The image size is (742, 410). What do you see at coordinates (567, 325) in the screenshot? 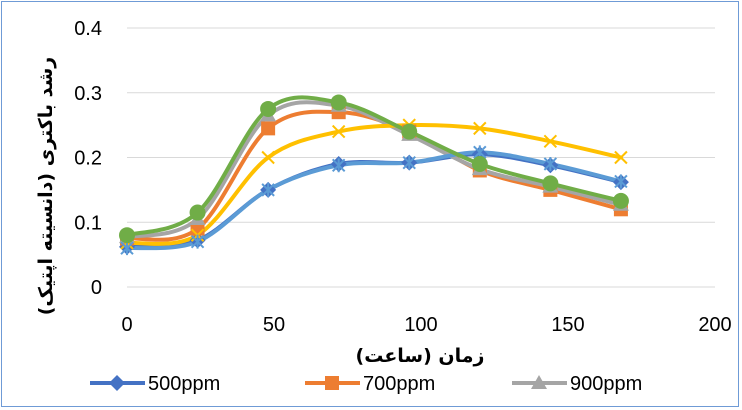
I see `x-tick-label: 150` at bounding box center [567, 325].